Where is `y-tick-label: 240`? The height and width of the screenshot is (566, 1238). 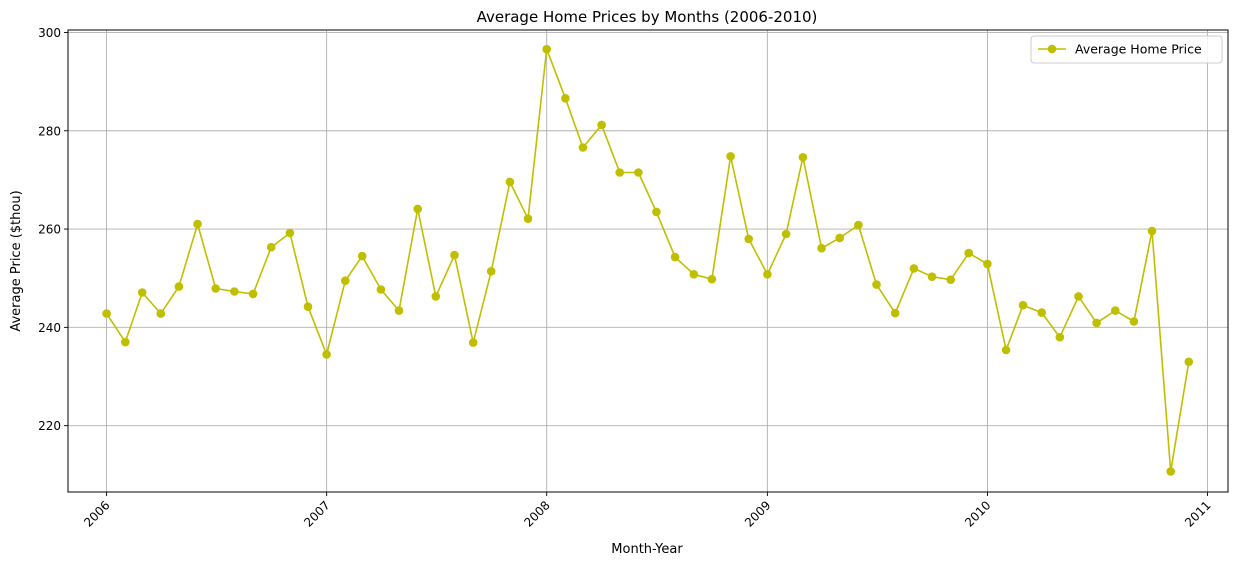
y-tick-label: 240 is located at coordinates (49, 328).